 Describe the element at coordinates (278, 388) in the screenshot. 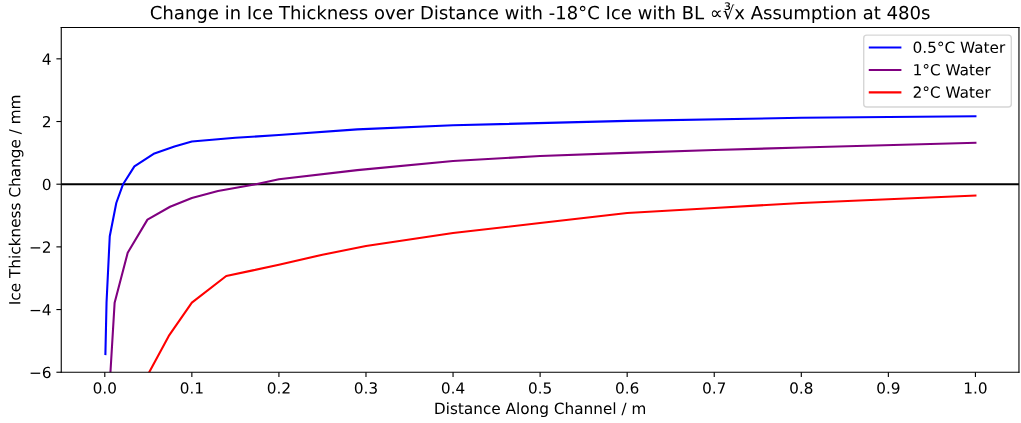

I see `x-tick-label: 0.2` at that location.